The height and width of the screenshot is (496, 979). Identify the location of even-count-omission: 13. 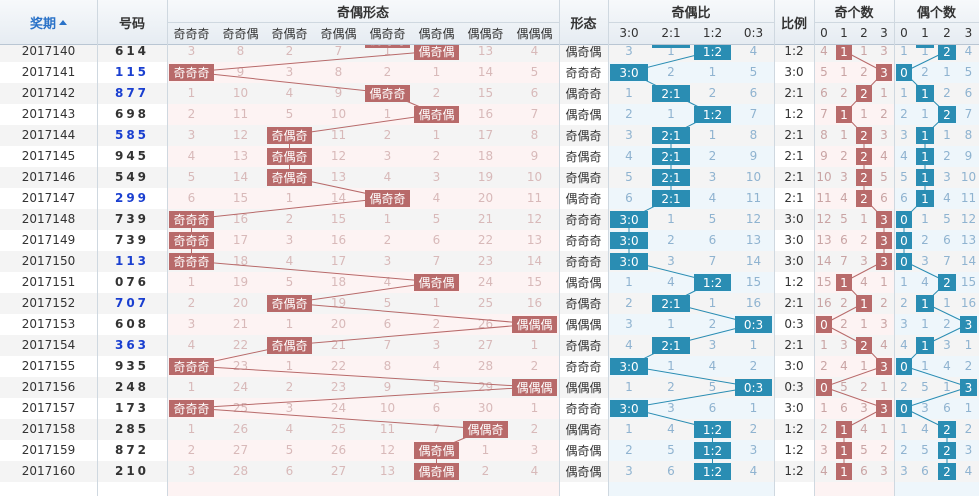
(968, 240).